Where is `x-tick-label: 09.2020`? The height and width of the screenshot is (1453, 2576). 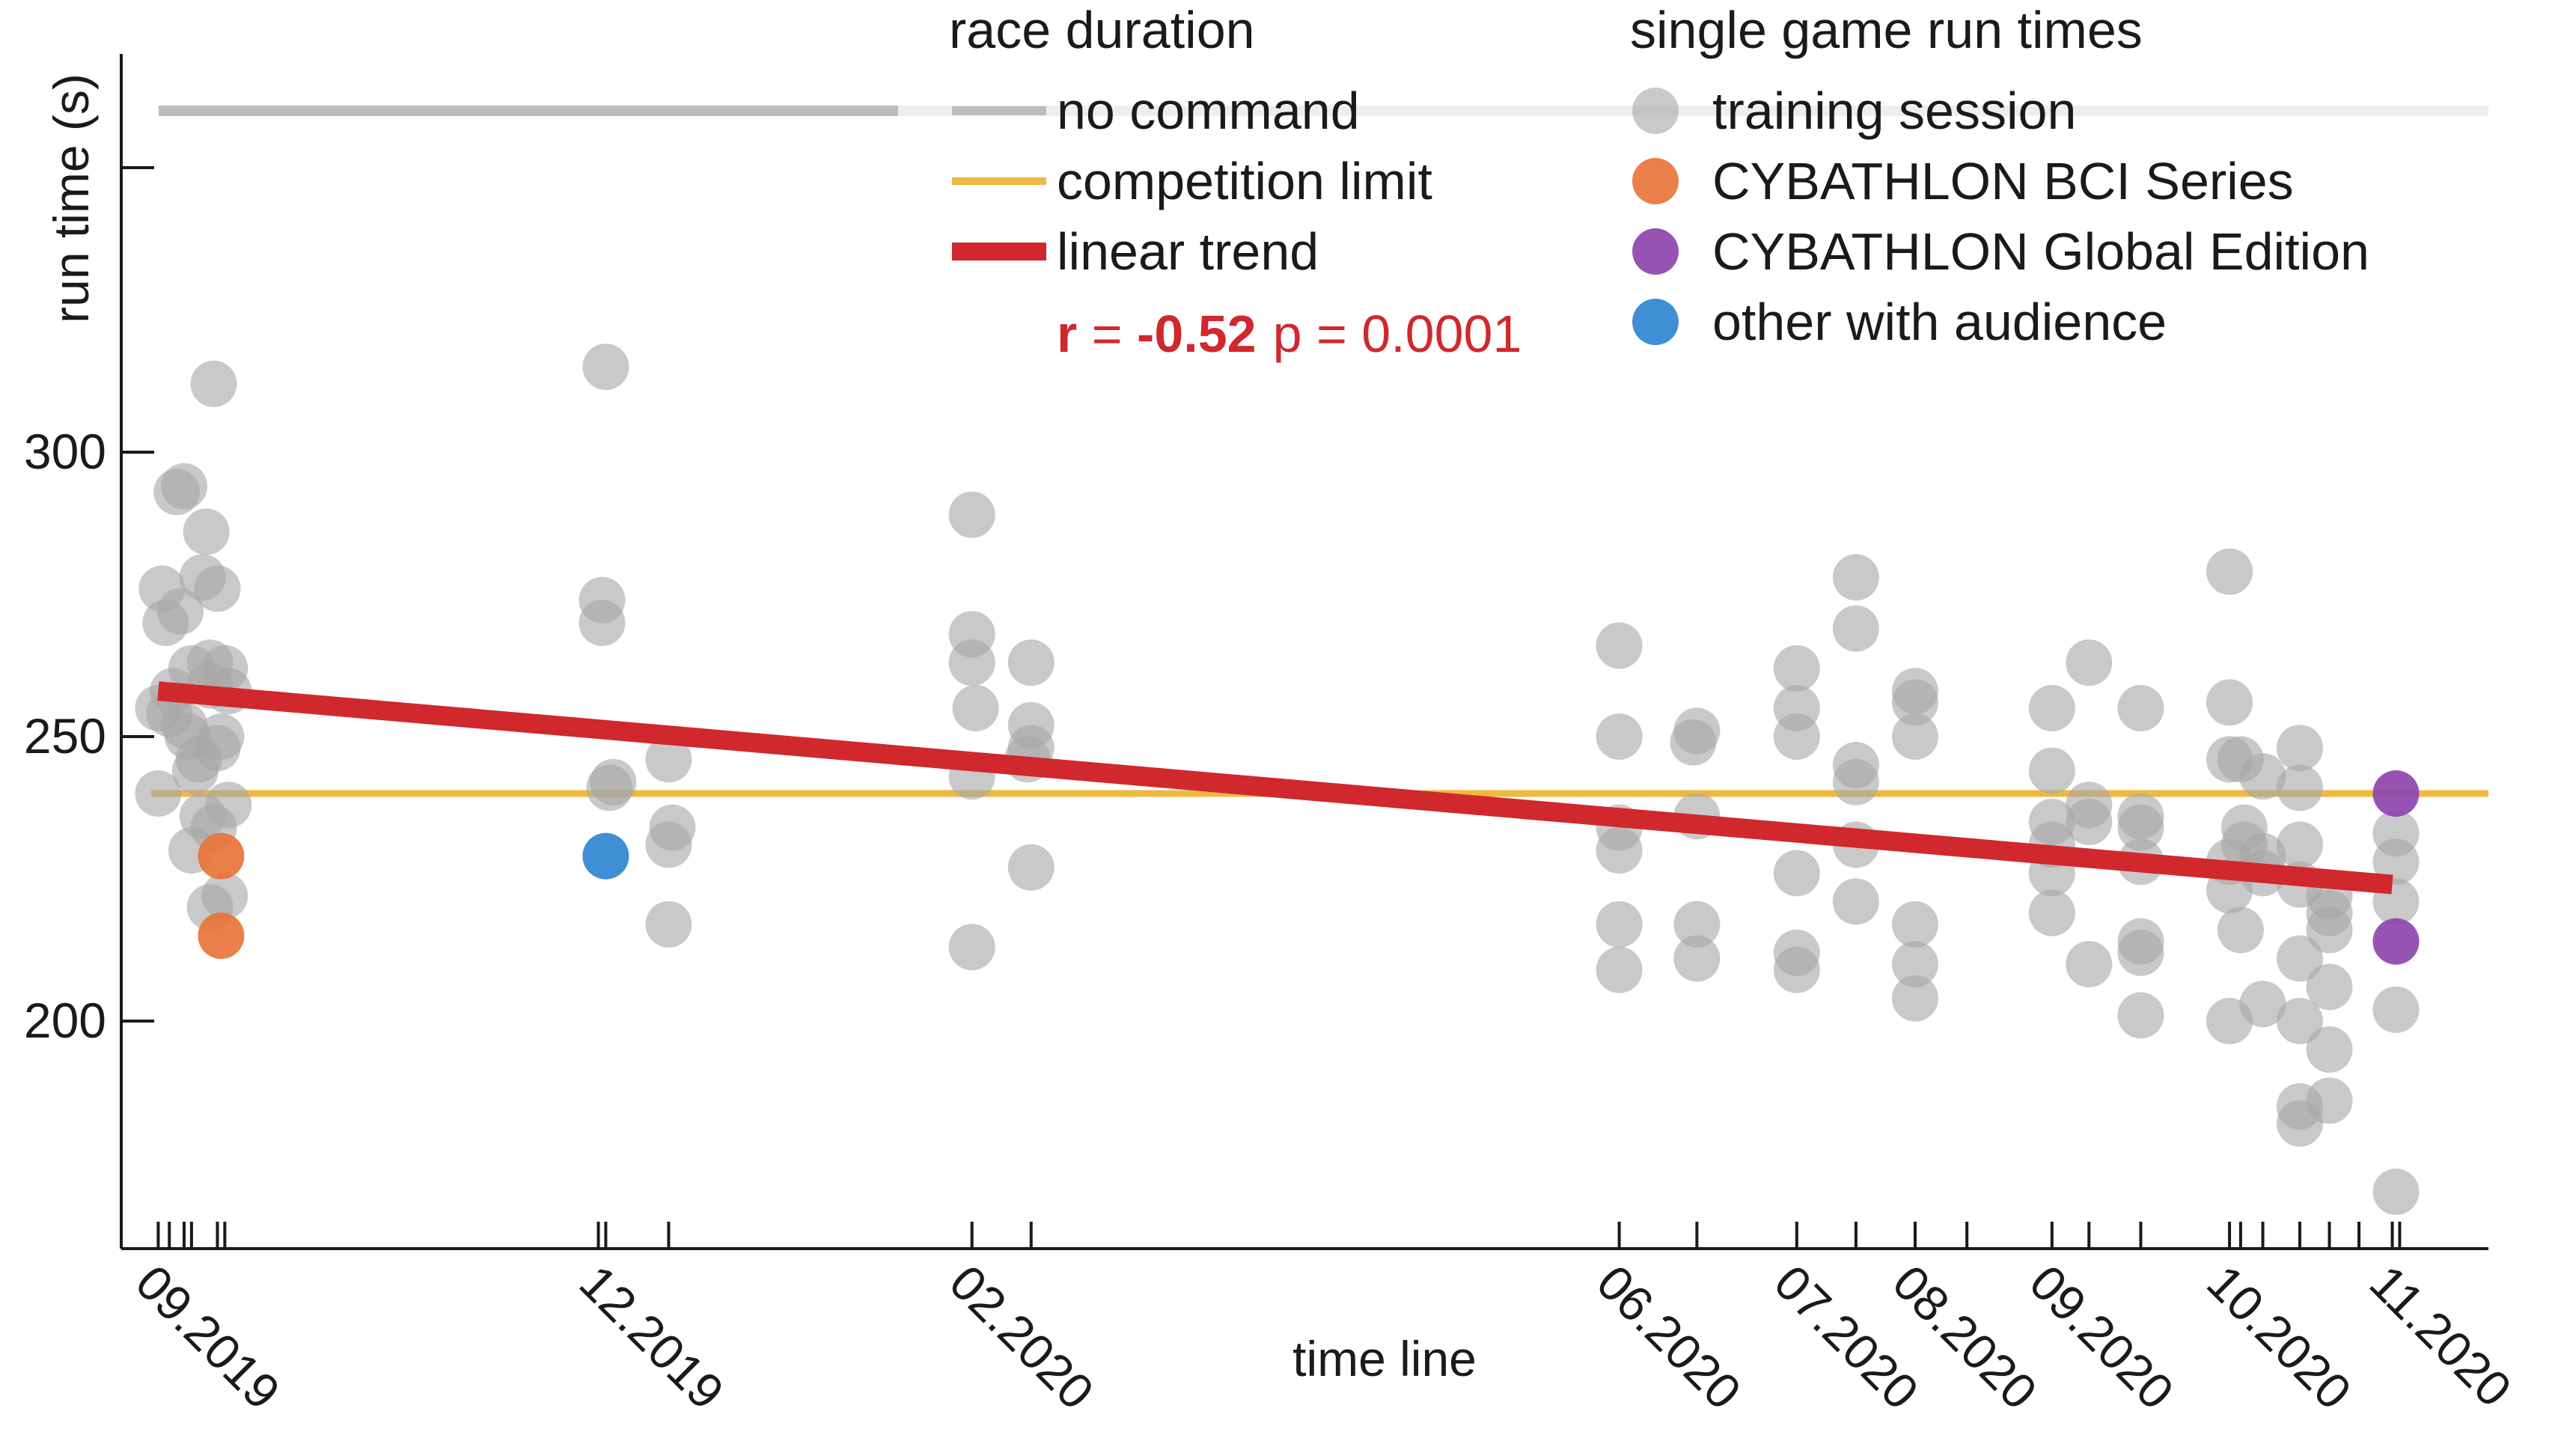
x-tick-label: 09.2020 is located at coordinates (2102, 1337).